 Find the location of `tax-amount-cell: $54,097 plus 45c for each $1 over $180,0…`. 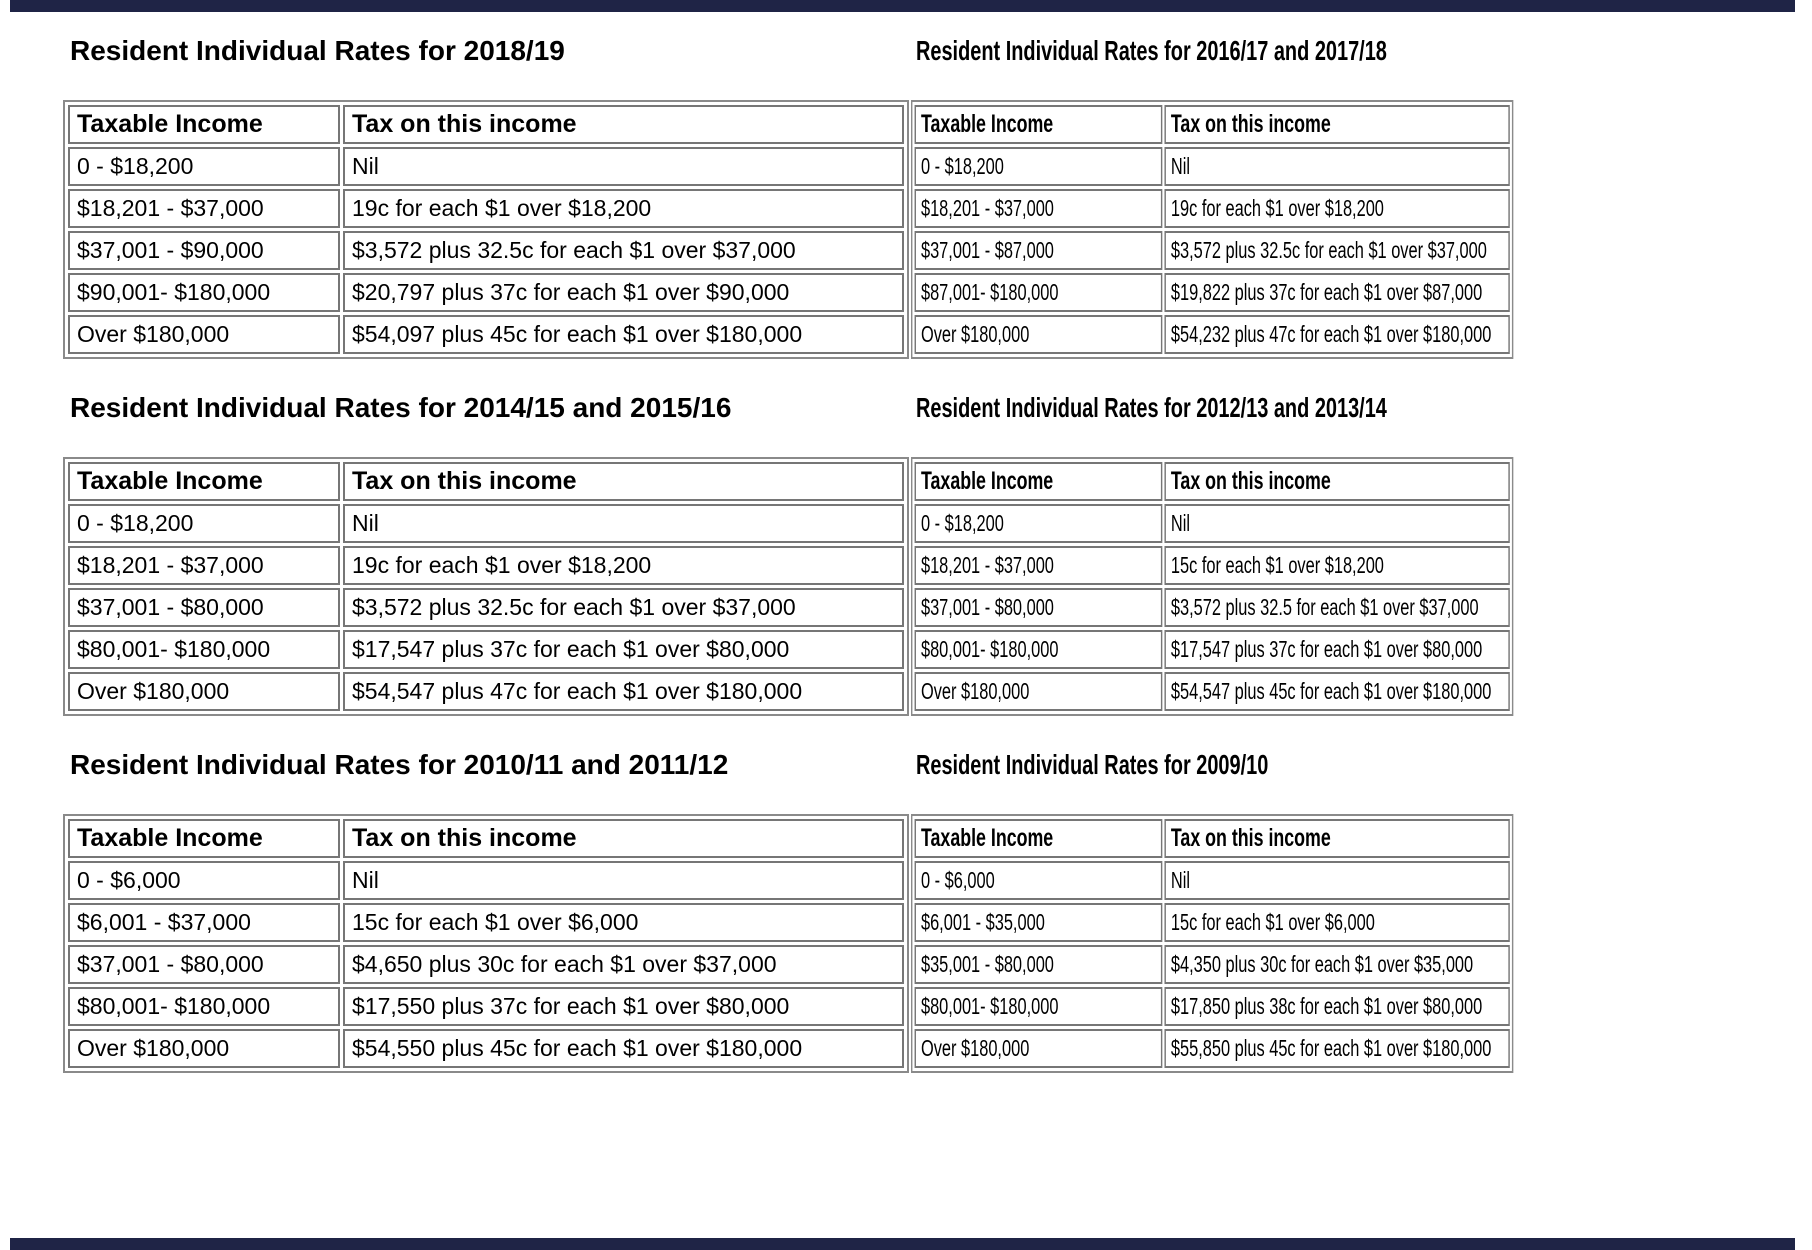

tax-amount-cell: $54,097 plus 45c for each $1 over $180,0… is located at coordinates (623, 334).